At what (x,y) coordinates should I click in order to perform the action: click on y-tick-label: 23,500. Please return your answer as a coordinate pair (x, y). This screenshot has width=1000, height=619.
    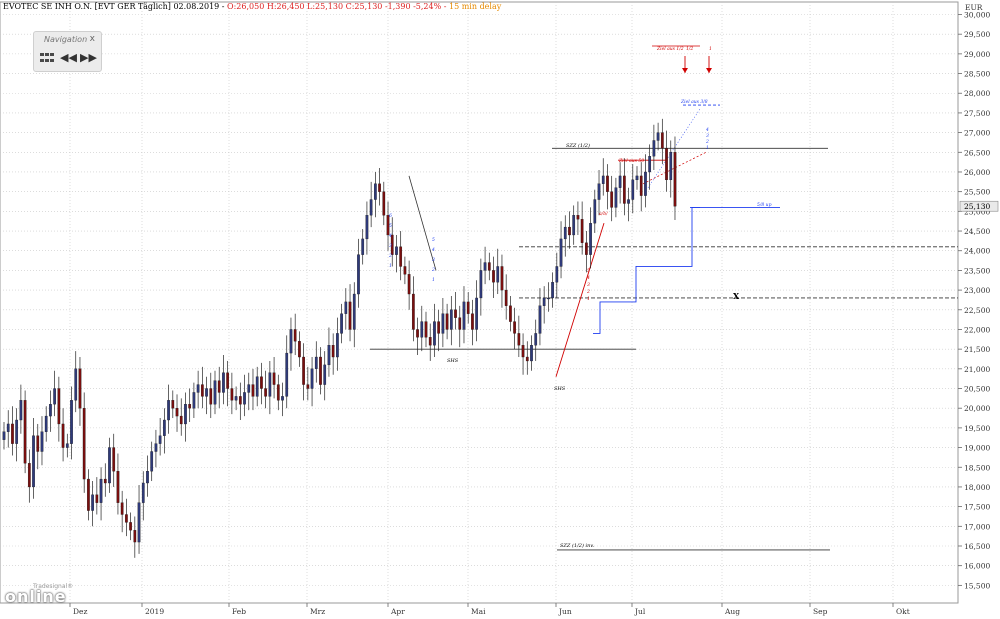
    Looking at the image, I should click on (977, 270).